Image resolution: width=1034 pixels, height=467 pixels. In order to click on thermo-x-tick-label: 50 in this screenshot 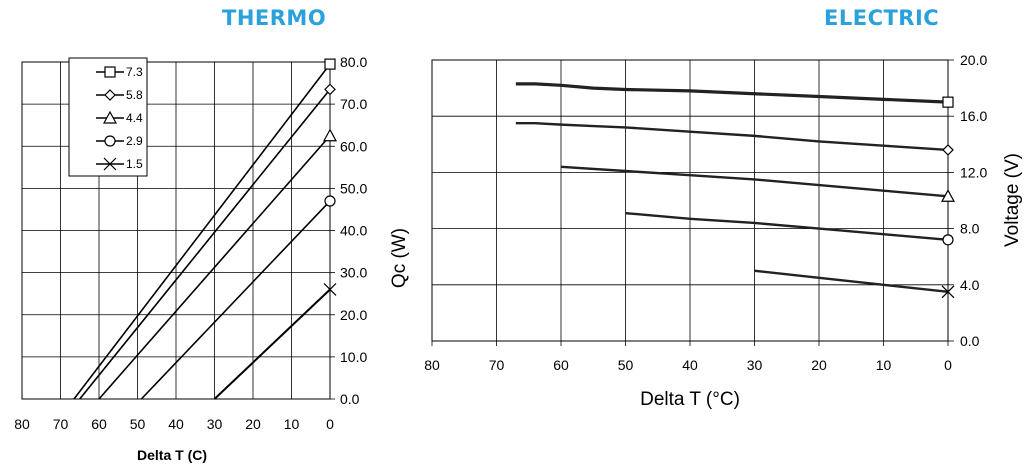, I will do `click(138, 424)`.